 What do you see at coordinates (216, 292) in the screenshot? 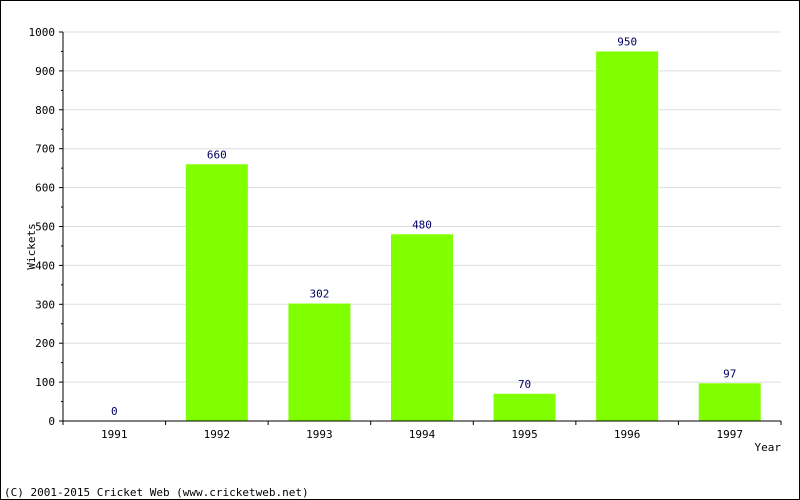
I see `bar-1992` at bounding box center [216, 292].